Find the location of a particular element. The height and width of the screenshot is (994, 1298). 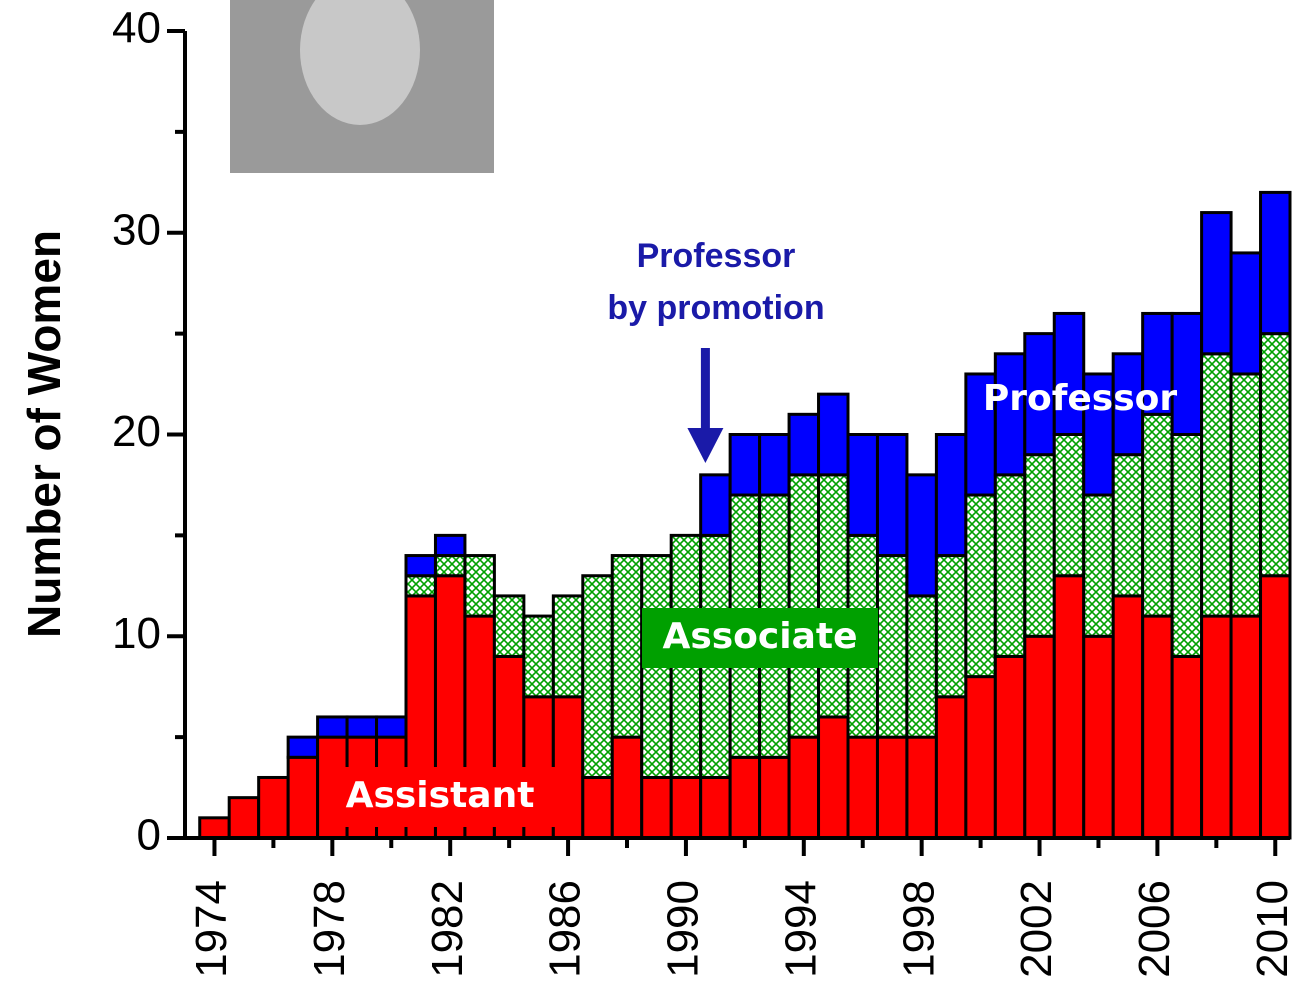

y-tick-label: 0 is located at coordinates (149, 835).